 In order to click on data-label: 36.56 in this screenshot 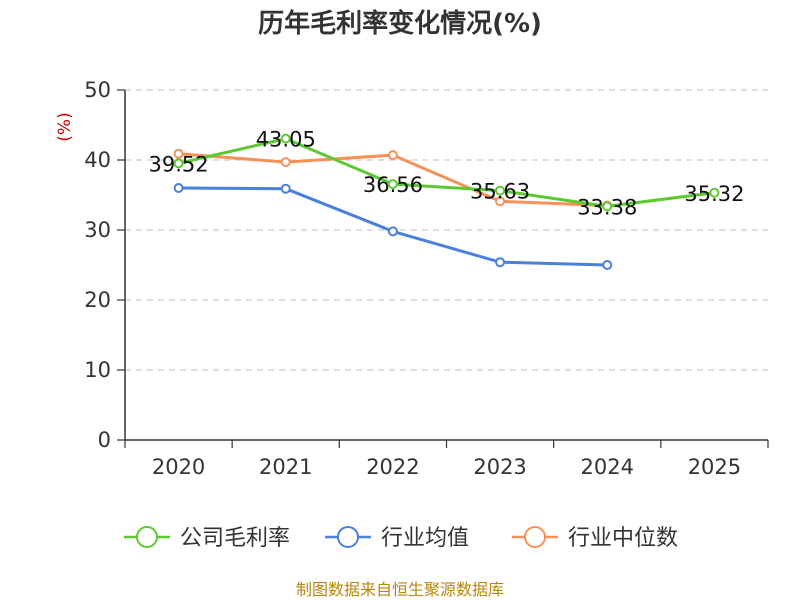, I will do `click(393, 185)`.